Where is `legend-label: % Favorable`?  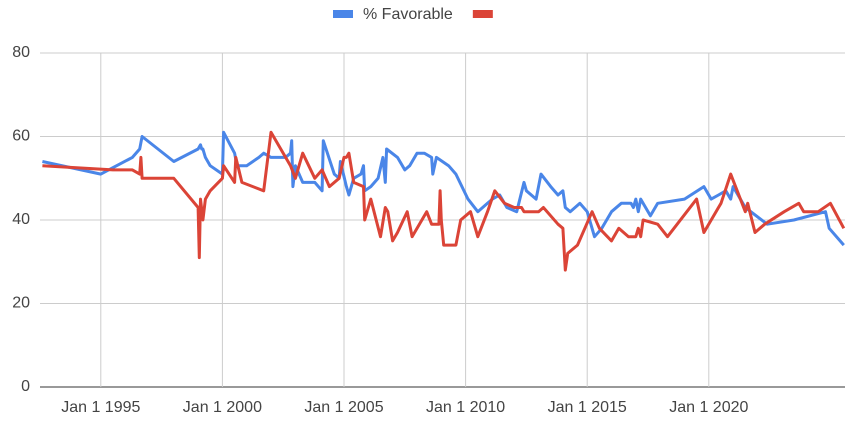
legend-label: % Favorable is located at coordinates (408, 14).